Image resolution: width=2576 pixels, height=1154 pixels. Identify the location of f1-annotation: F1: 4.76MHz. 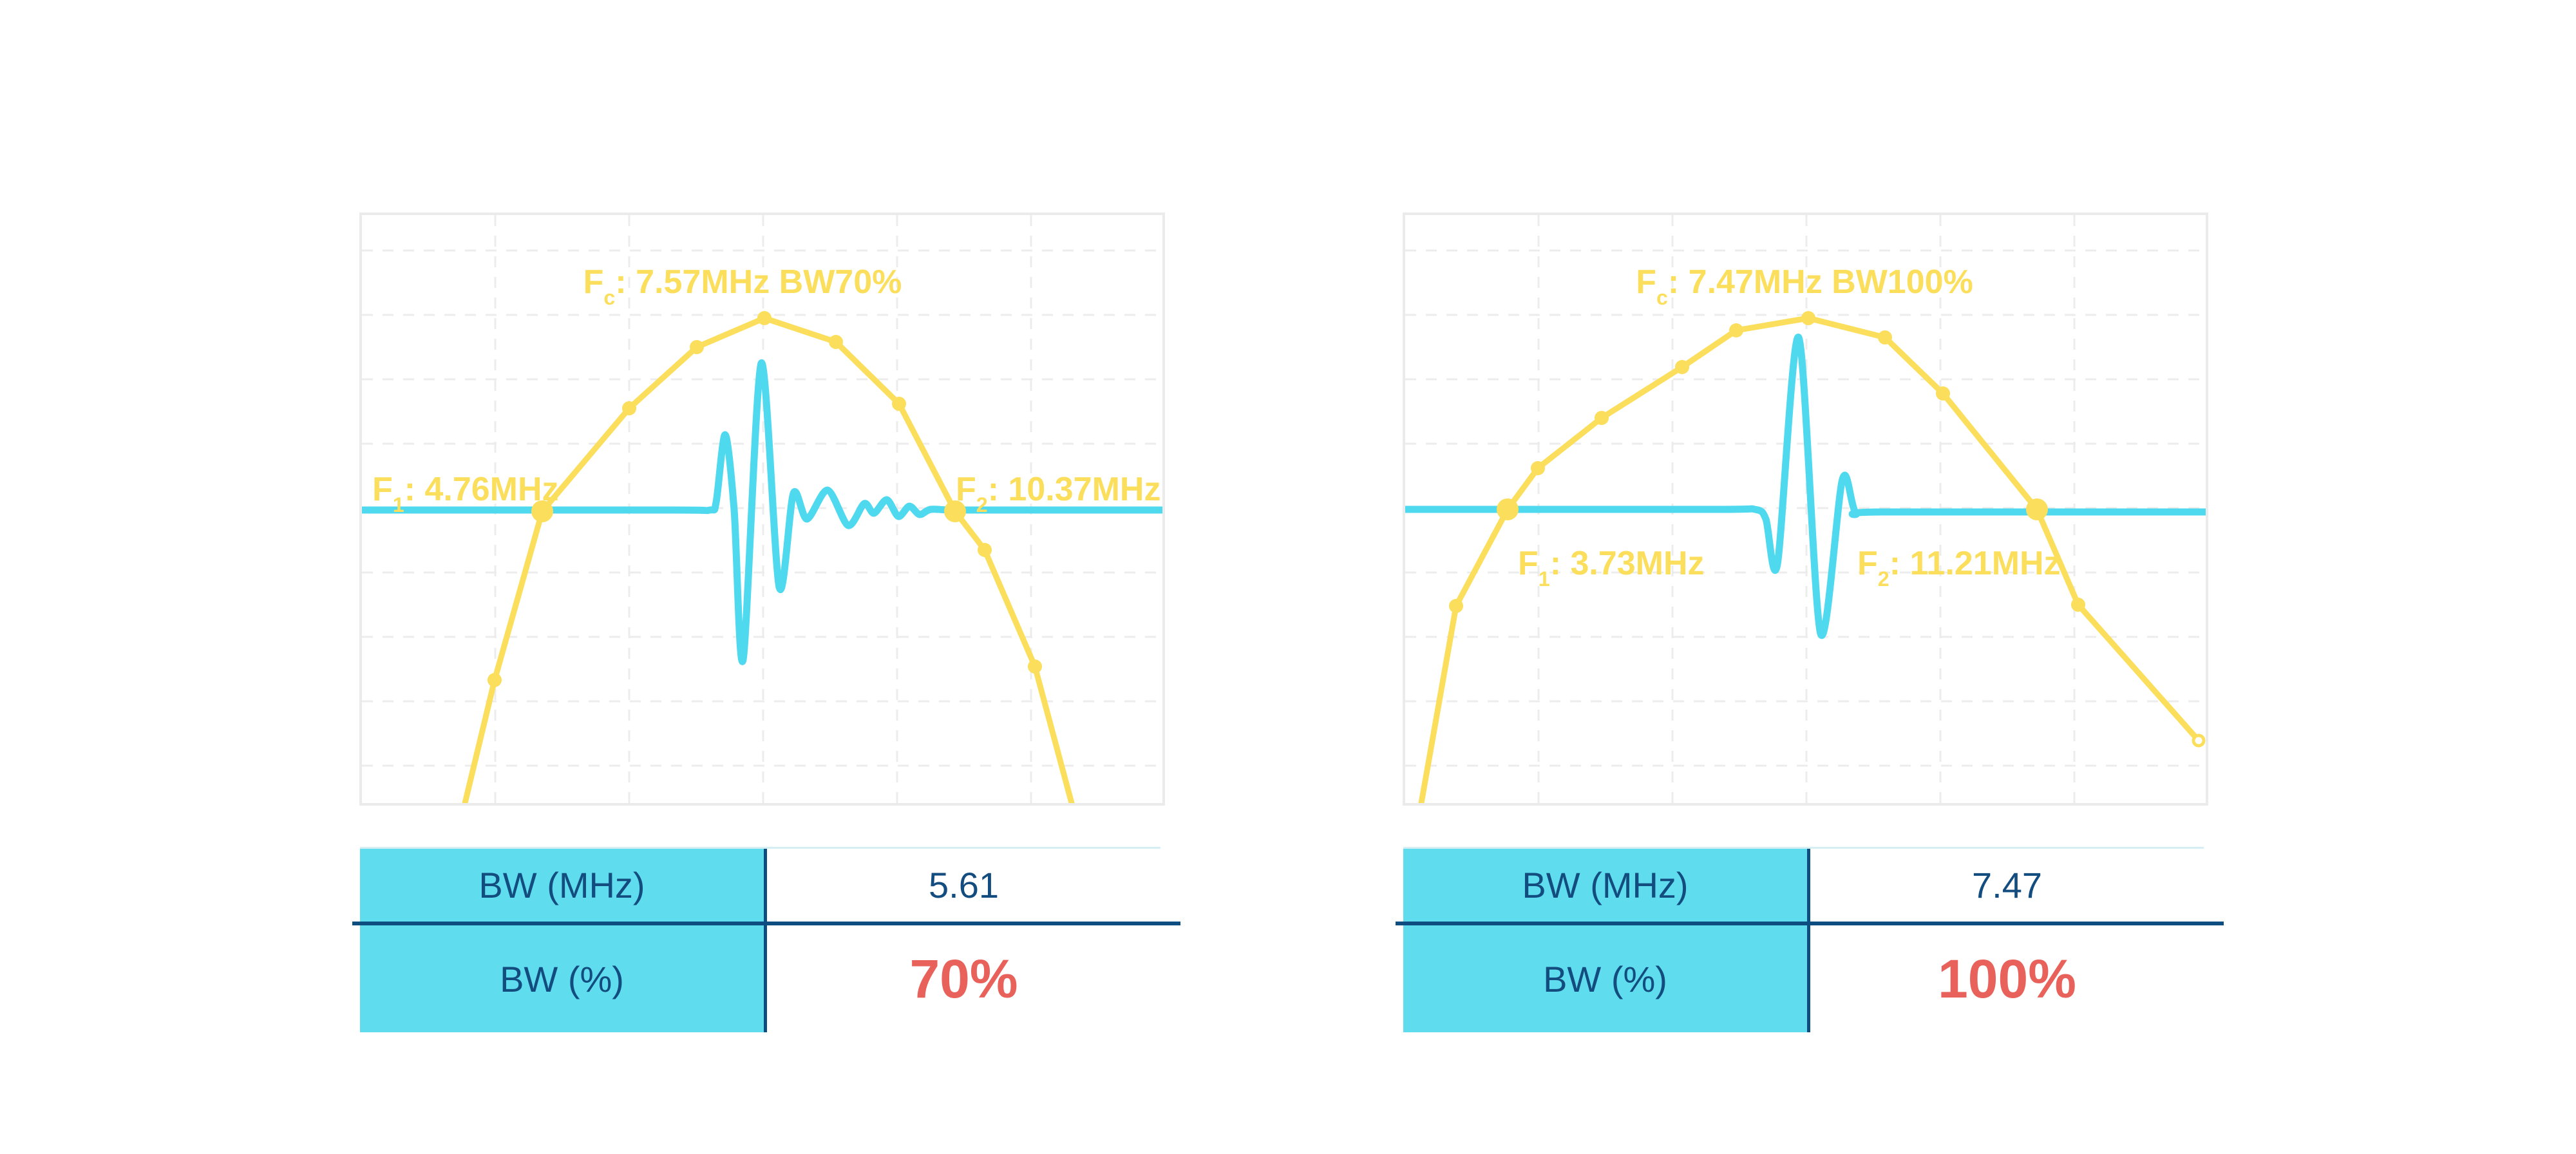
(465, 493).